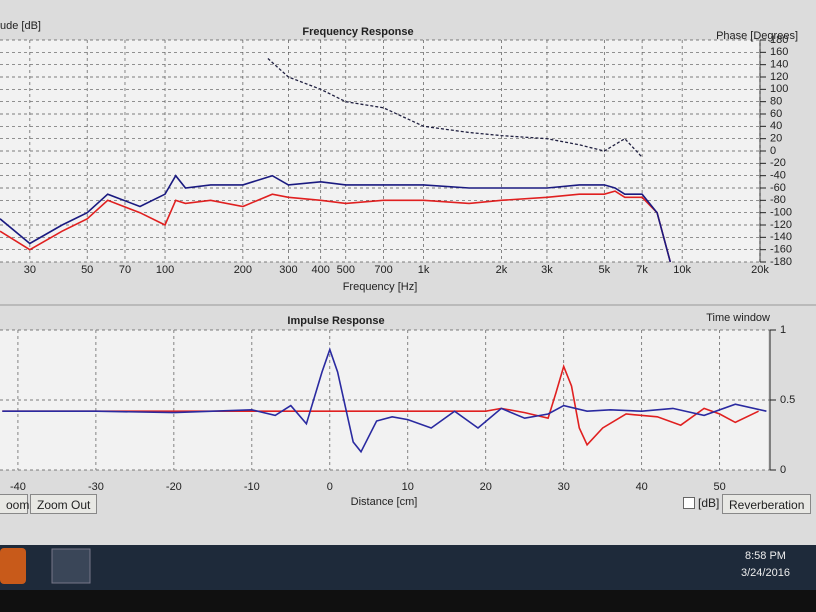 This screenshot has height=612, width=816. What do you see at coordinates (776, 114) in the screenshot?
I see `y2-tick-label: 60` at bounding box center [776, 114].